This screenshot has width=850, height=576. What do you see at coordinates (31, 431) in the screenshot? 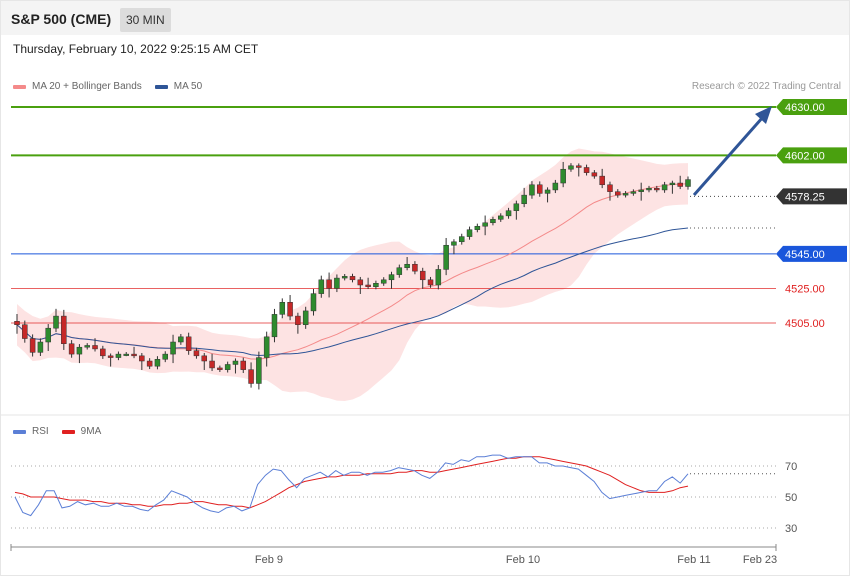
I see `legend-item-rsi: RSI` at bounding box center [31, 431].